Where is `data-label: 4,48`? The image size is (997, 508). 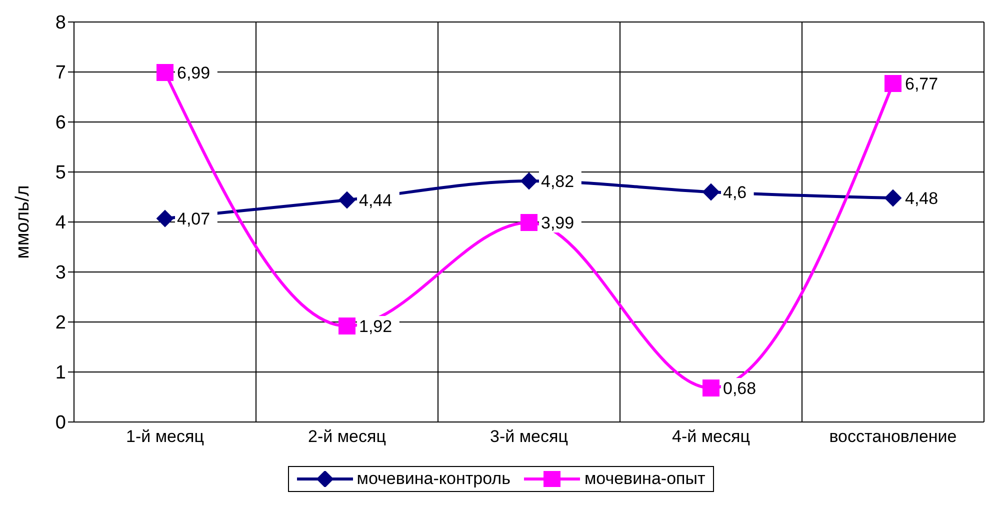 data-label: 4,48 is located at coordinates (921, 198).